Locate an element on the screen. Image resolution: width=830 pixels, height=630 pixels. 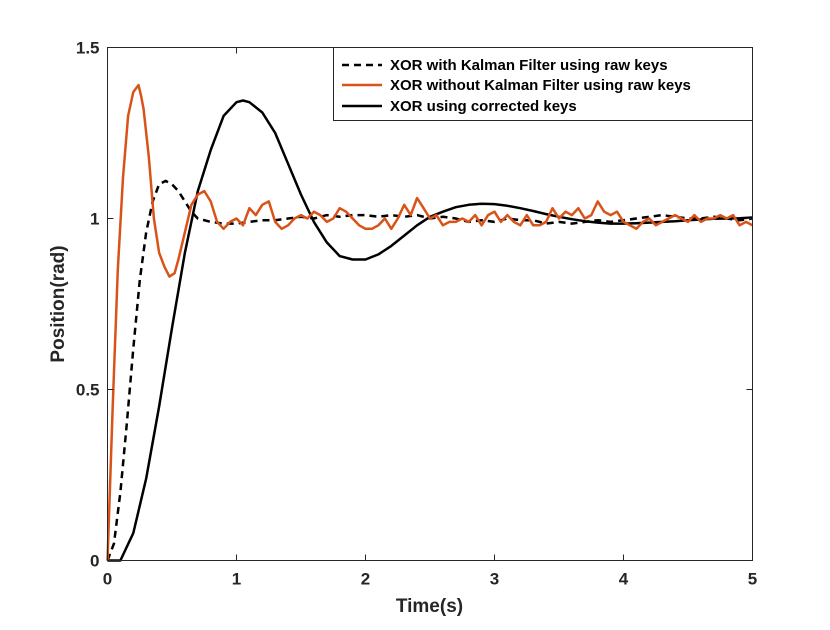
x-tick-label: 3 is located at coordinates (494, 579).